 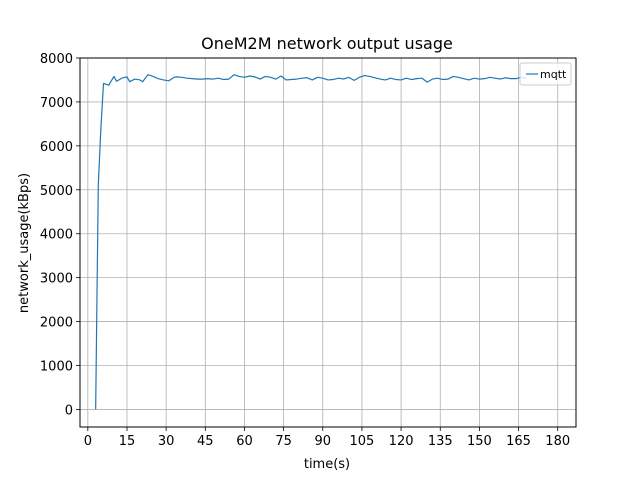 What do you see at coordinates (553, 74) in the screenshot?
I see `legend-label-mqtt: mqtt` at bounding box center [553, 74].